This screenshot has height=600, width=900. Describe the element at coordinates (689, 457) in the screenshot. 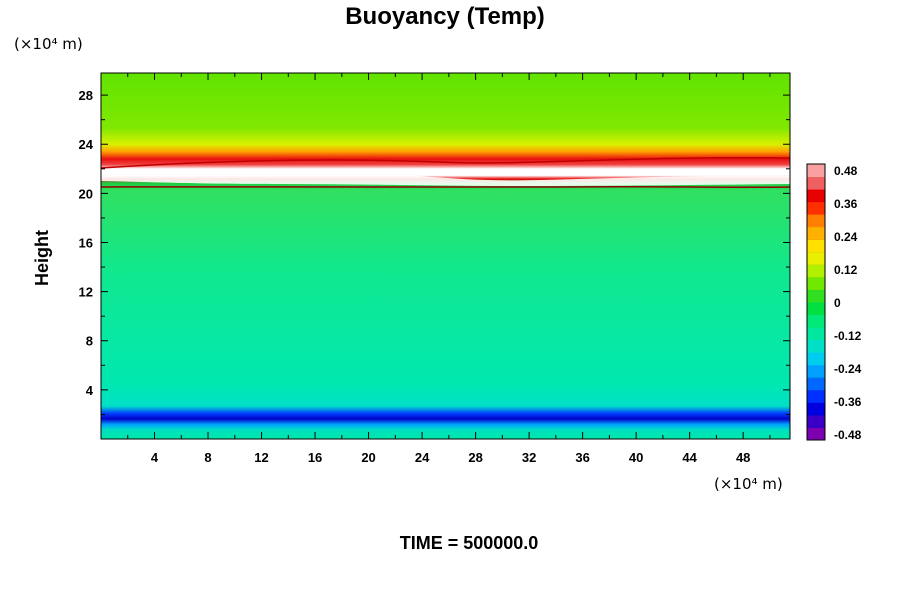

I see `x-tick-label: 44` at that location.